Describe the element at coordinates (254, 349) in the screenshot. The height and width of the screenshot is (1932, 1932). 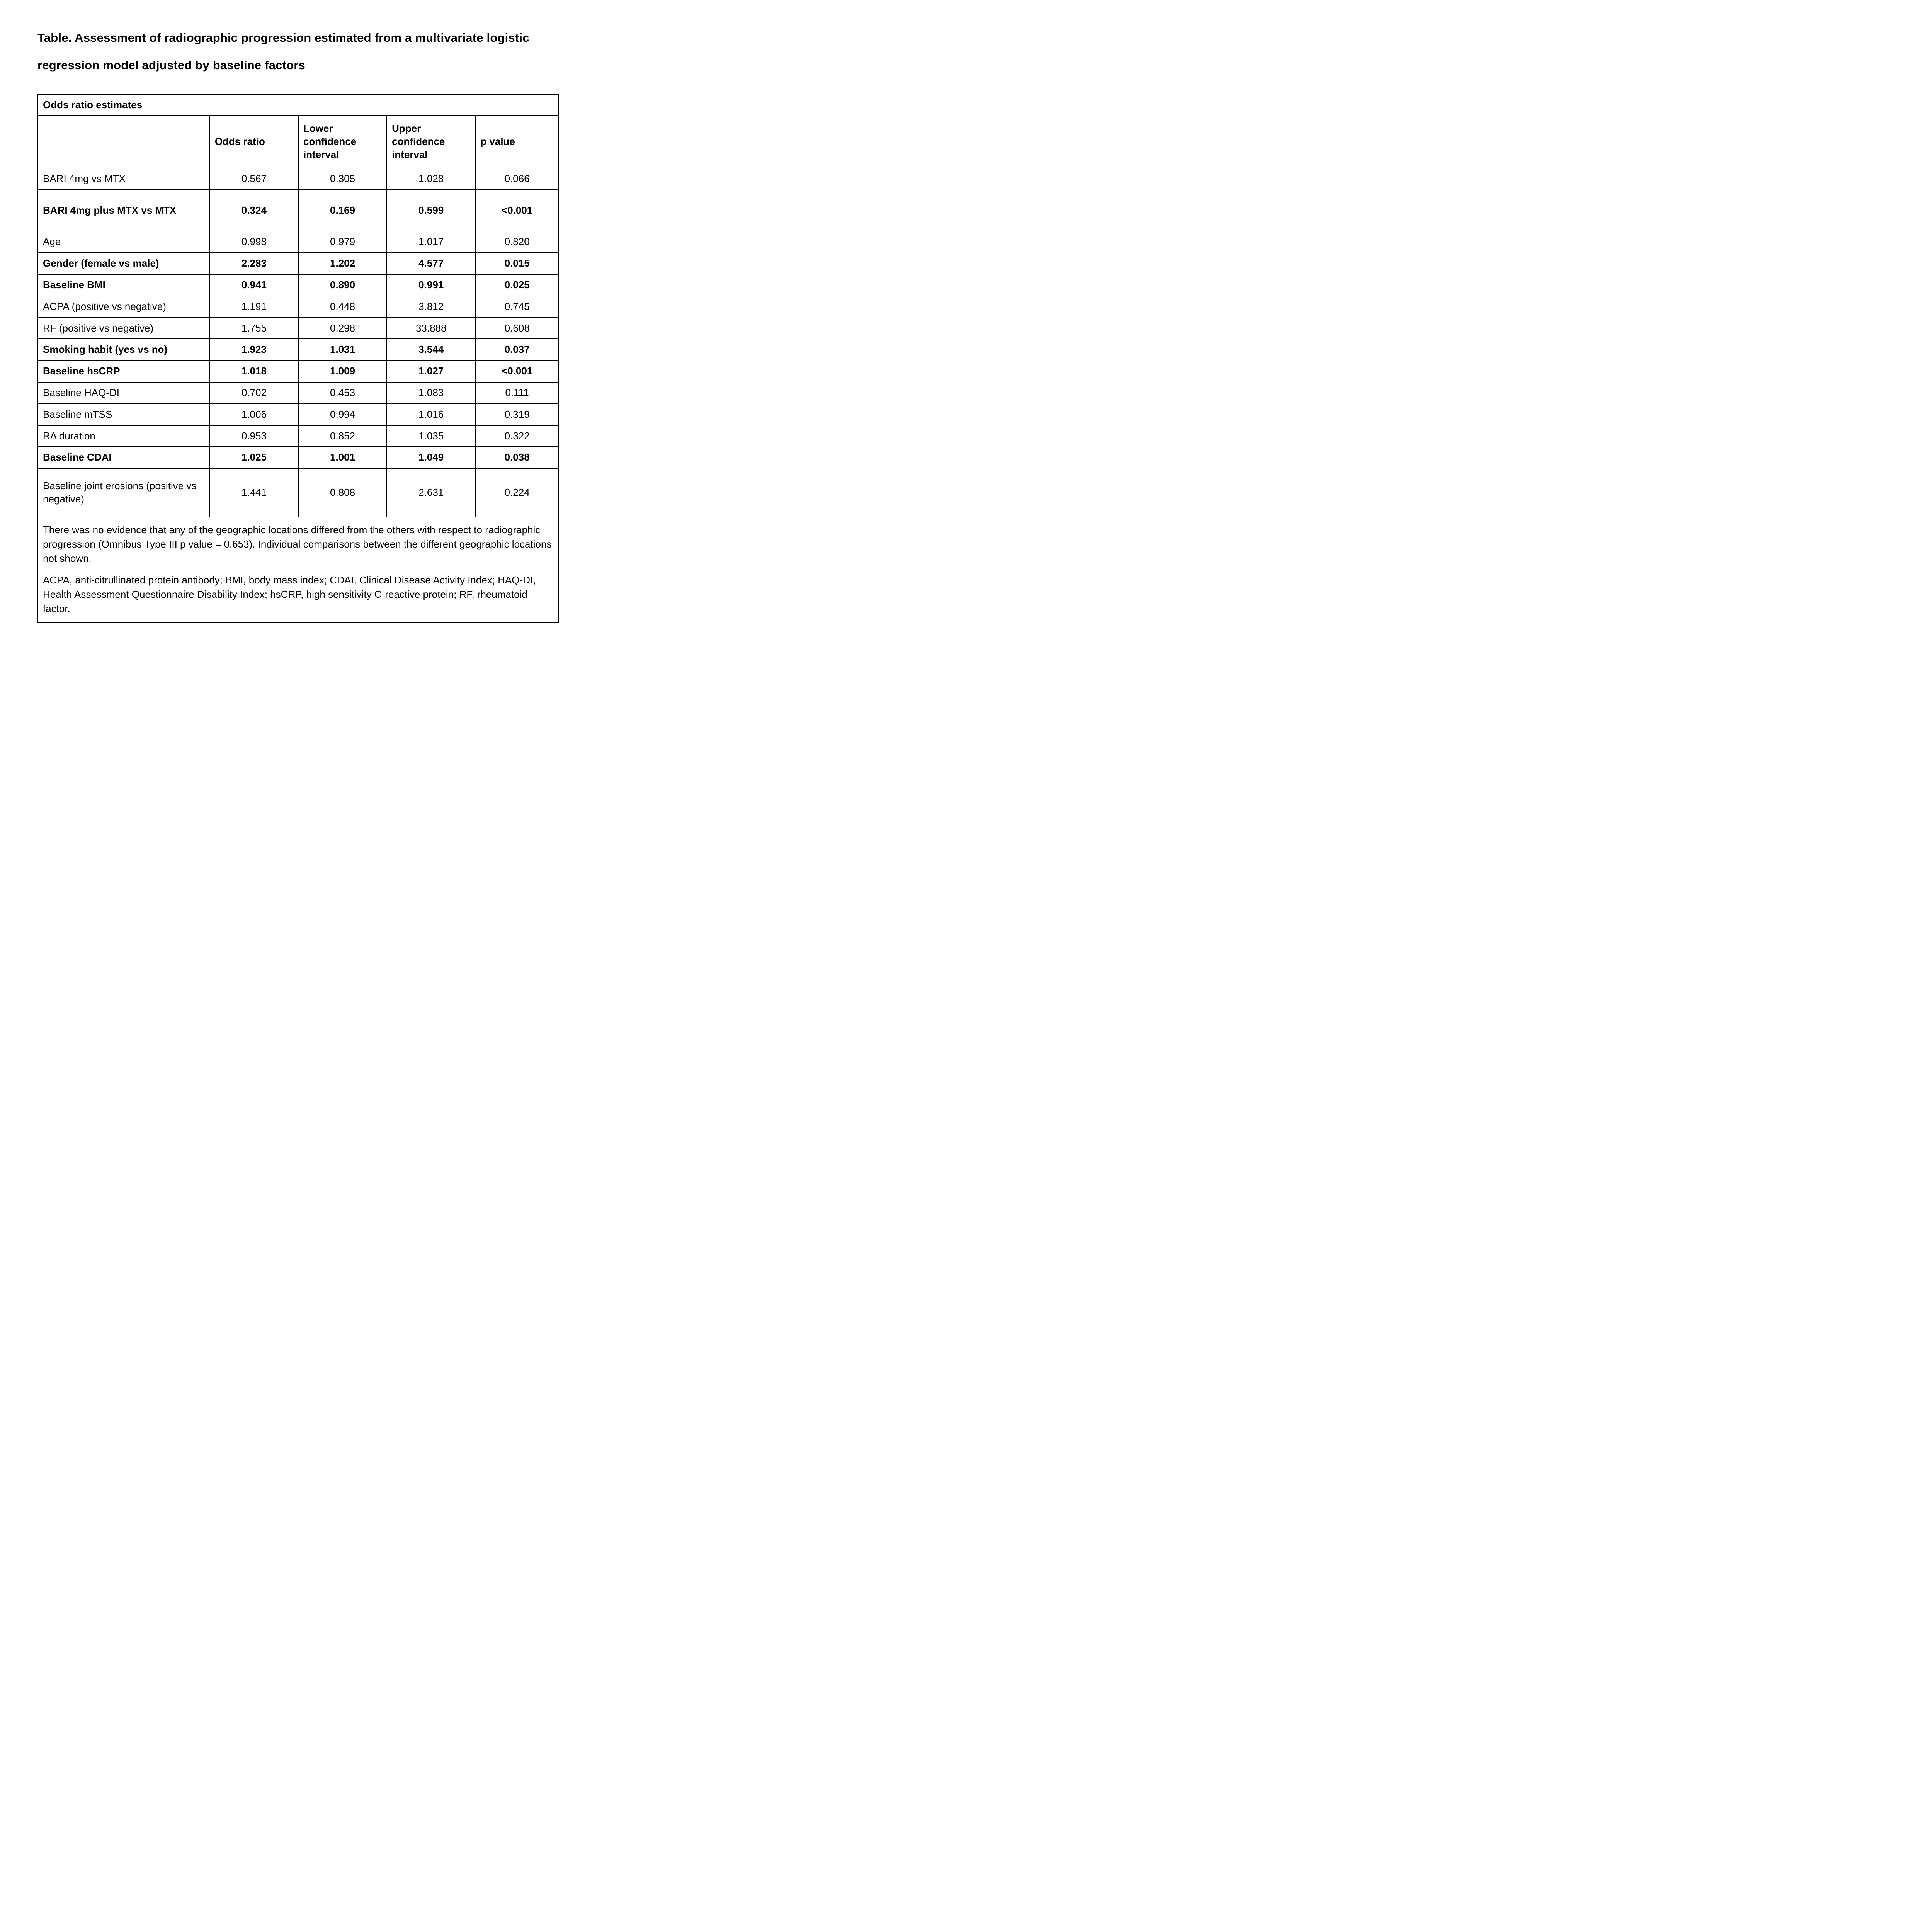
I see `cell-odds_ratio: 1.923` at that location.